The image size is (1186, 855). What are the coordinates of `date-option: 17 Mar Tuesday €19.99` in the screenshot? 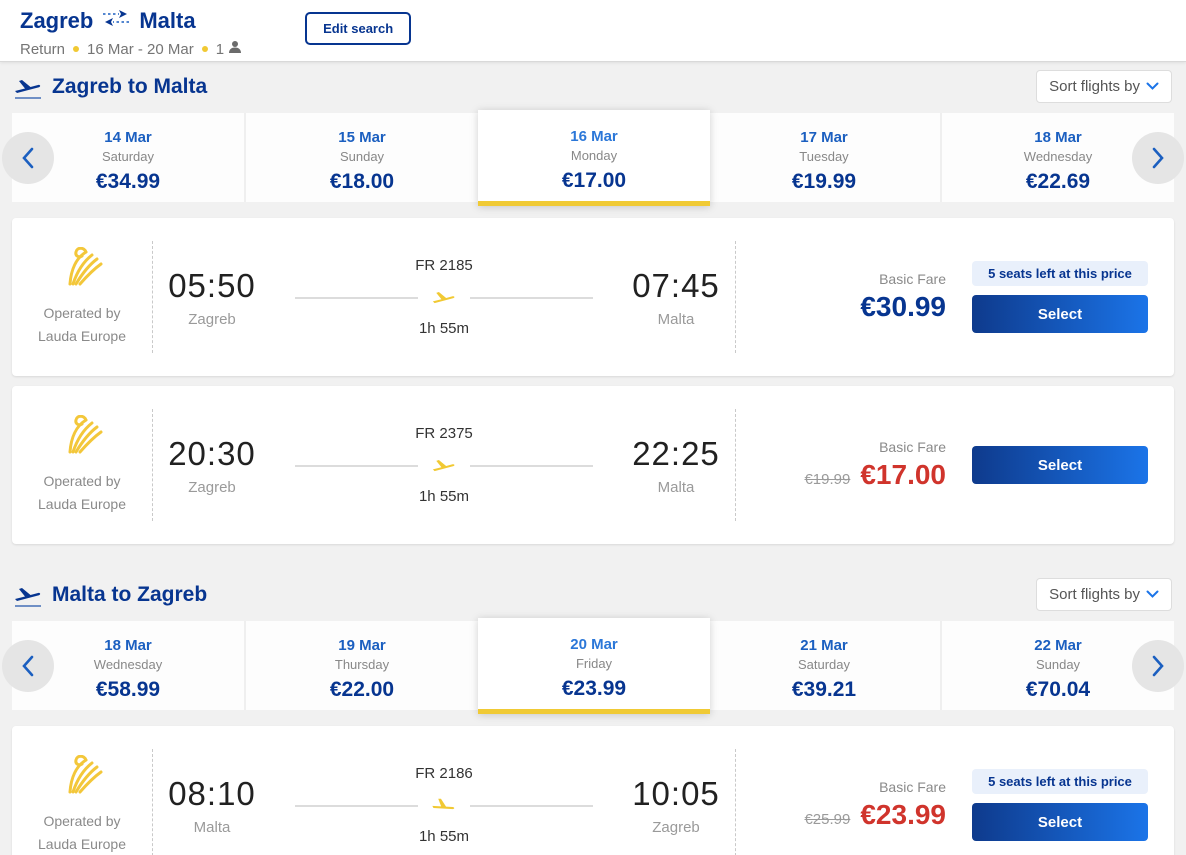 It's located at (825, 157).